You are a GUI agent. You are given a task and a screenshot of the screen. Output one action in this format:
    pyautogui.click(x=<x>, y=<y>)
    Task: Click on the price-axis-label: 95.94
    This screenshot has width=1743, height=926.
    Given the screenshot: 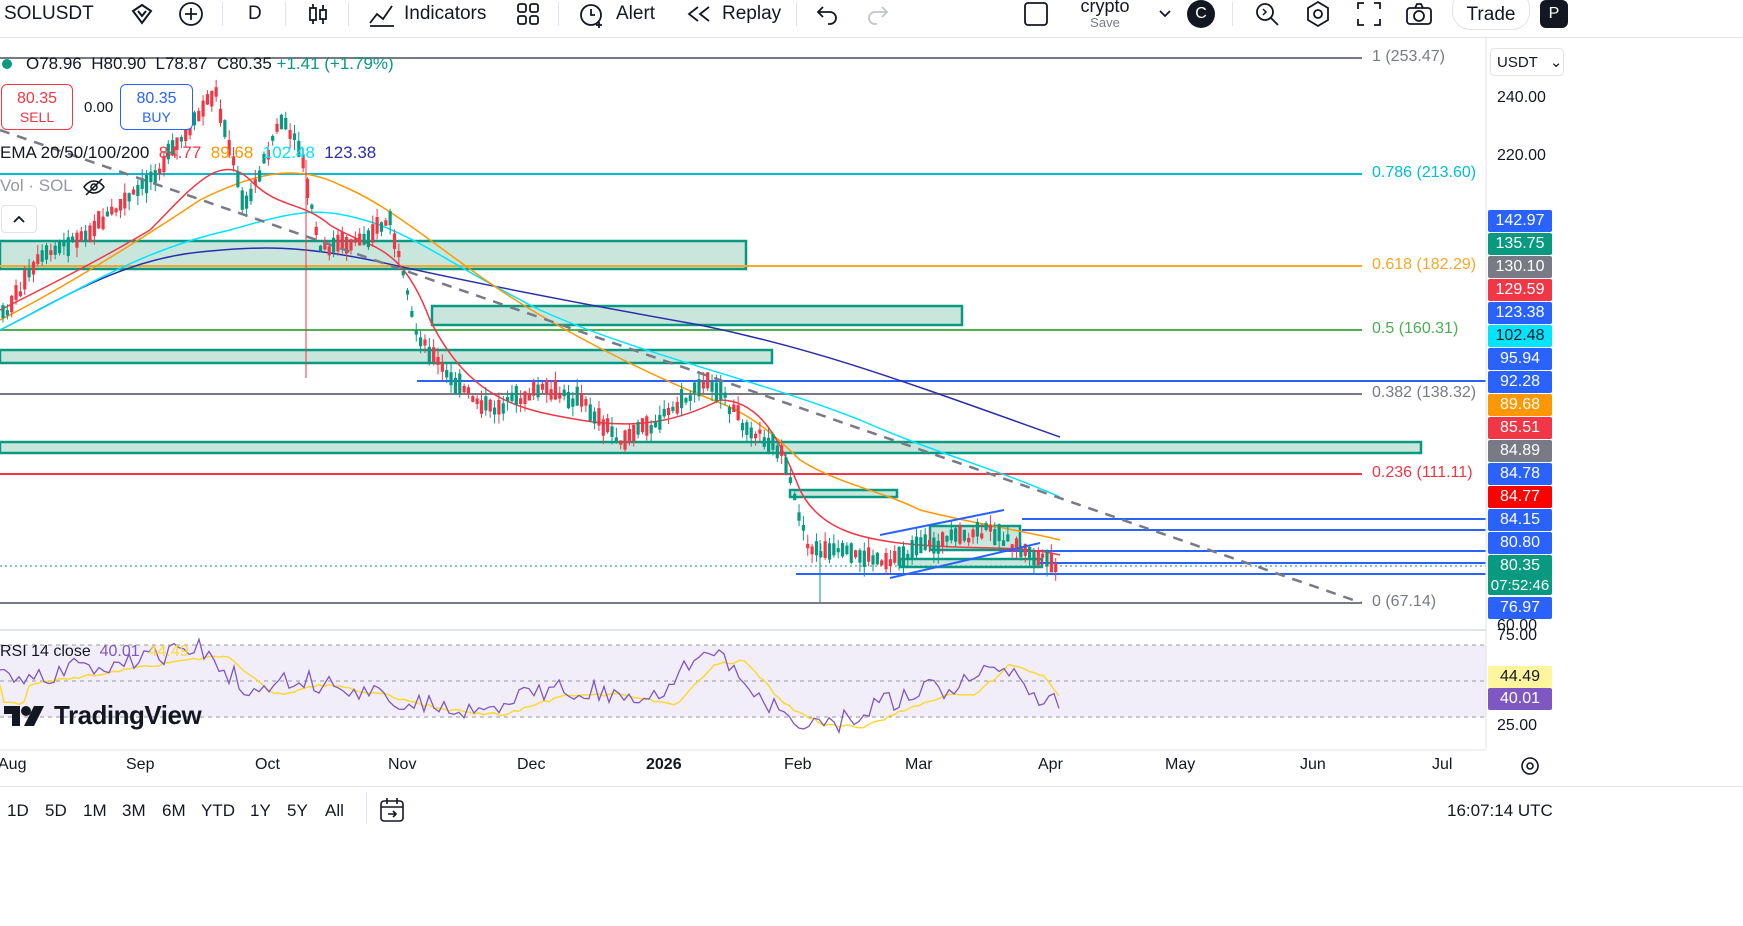 What is the action you would take?
    pyautogui.click(x=1520, y=359)
    